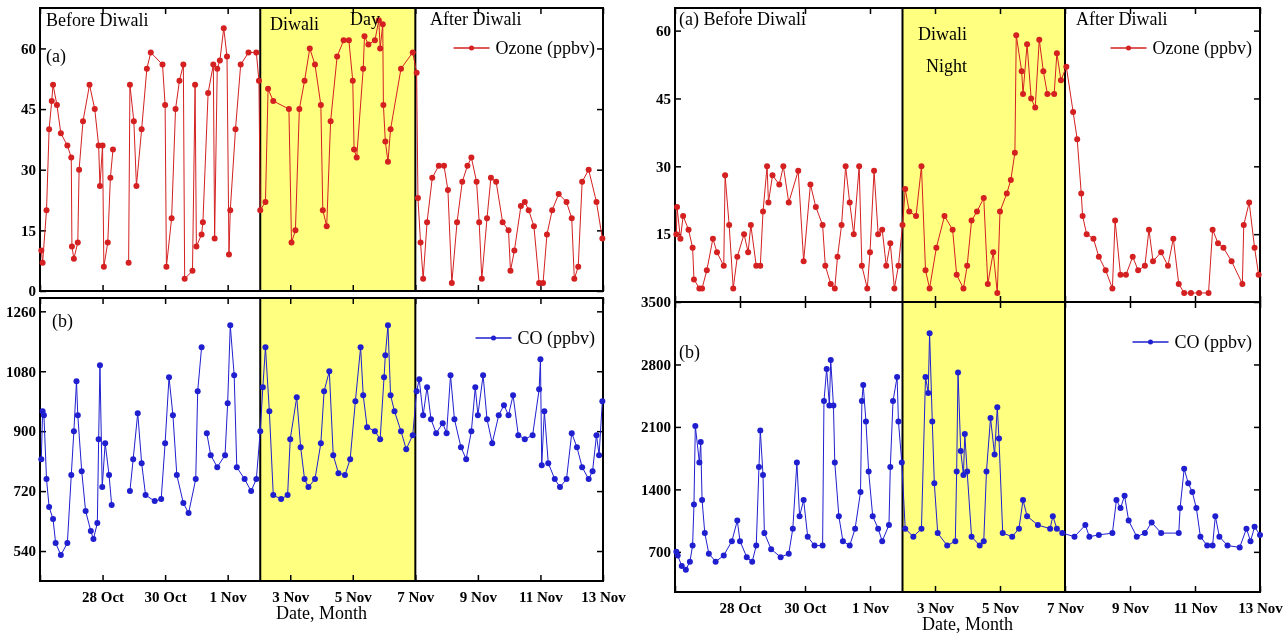 The width and height of the screenshot is (1288, 635). What do you see at coordinates (656, 489) in the screenshot?
I see `y-tick-label: 1400` at bounding box center [656, 489].